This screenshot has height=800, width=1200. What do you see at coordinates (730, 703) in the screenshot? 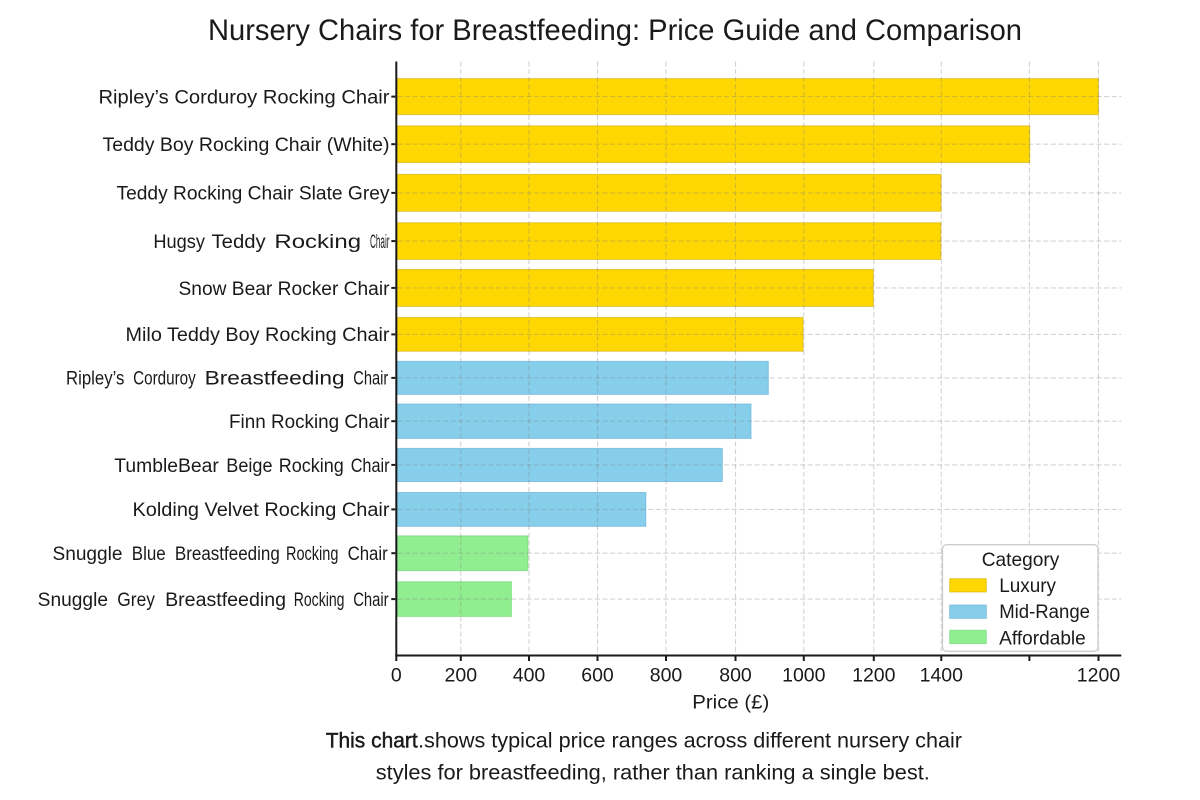
I see `svg-text: Price (£)` at bounding box center [730, 703].